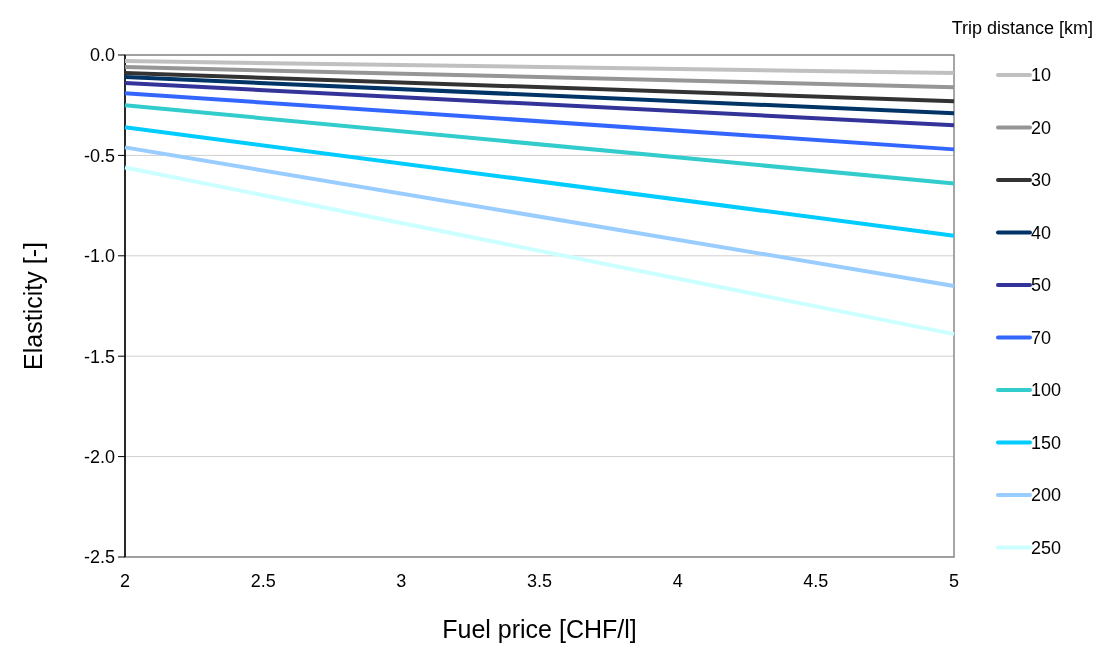  I want to click on x-tick-label: 5, so click(954, 581).